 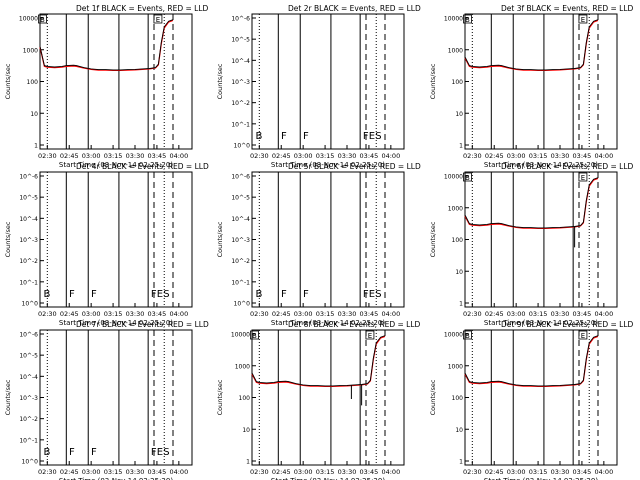 I want to click on panel-title: Det 6f BLACK = Events, RED = LLD, so click(x=567, y=166).